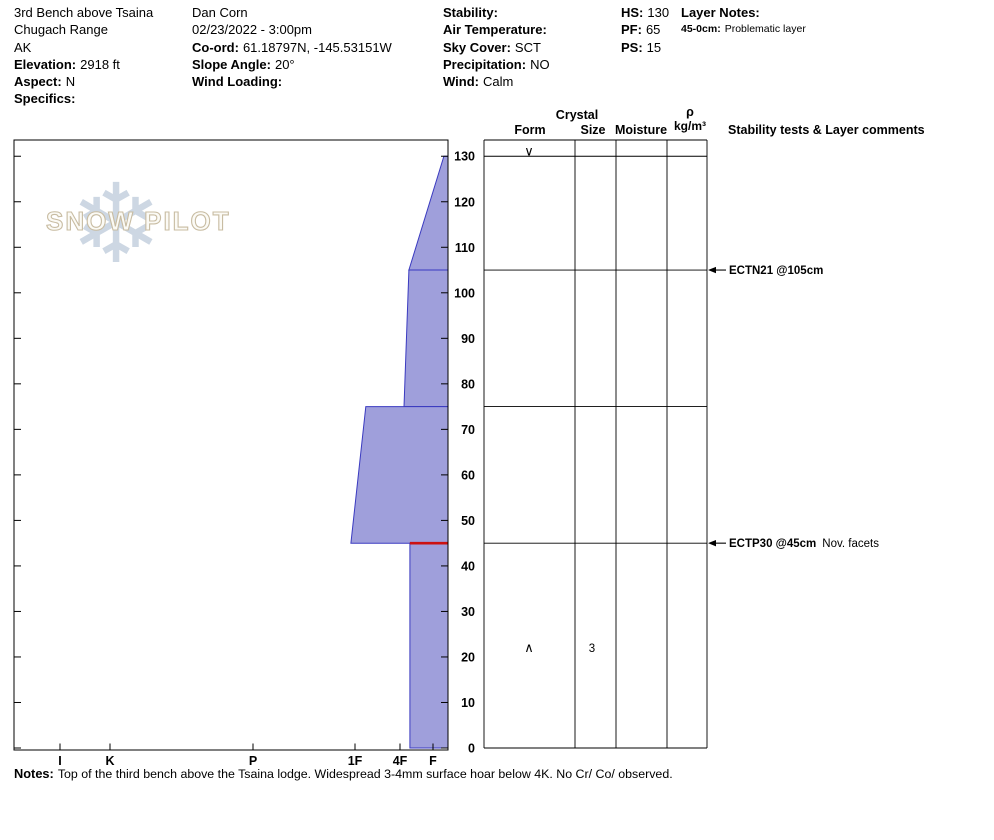 The image size is (994, 840). What do you see at coordinates (38, 82) in the screenshot?
I see `aspect-label: Aspect:` at bounding box center [38, 82].